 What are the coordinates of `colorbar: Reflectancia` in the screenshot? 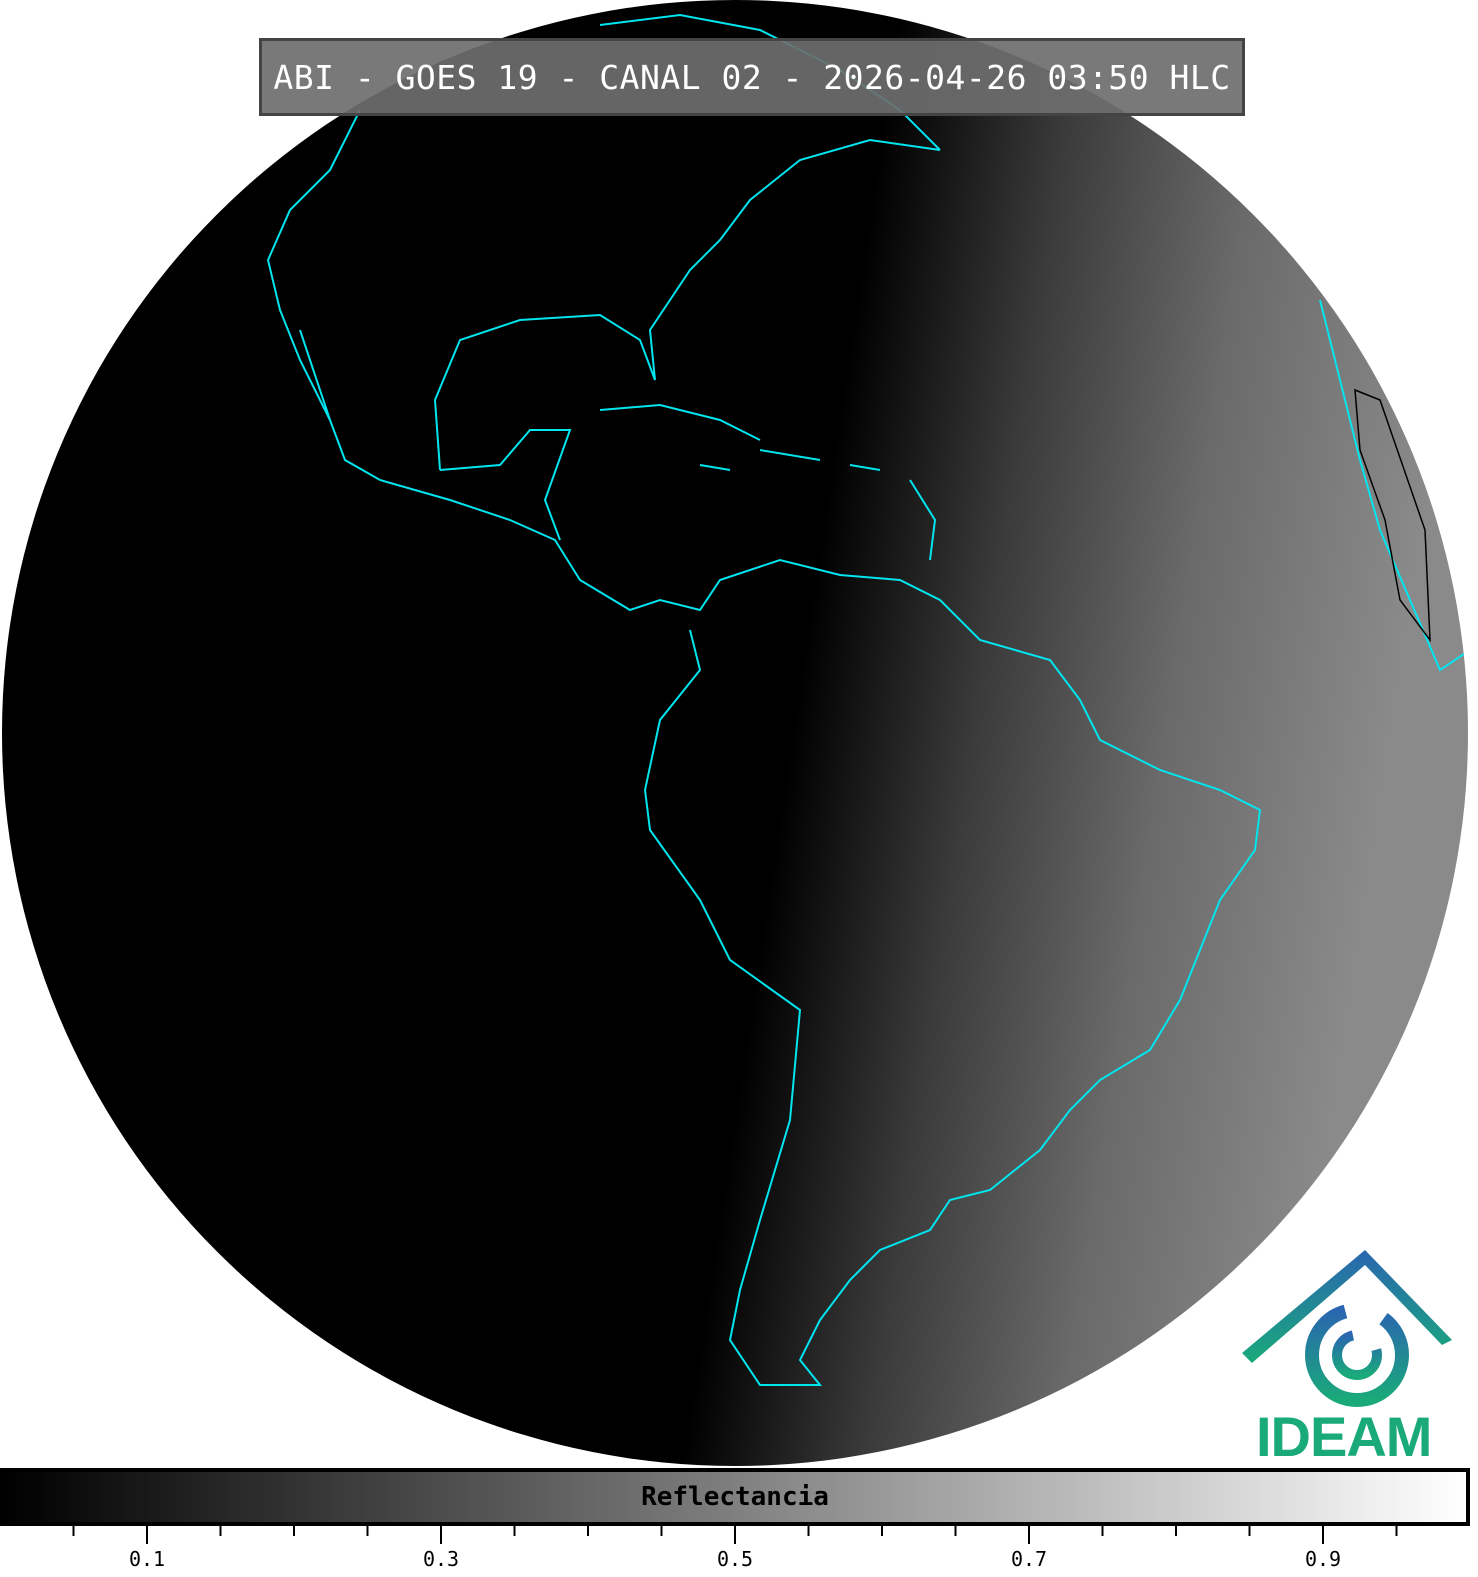 It's located at (735, 1497).